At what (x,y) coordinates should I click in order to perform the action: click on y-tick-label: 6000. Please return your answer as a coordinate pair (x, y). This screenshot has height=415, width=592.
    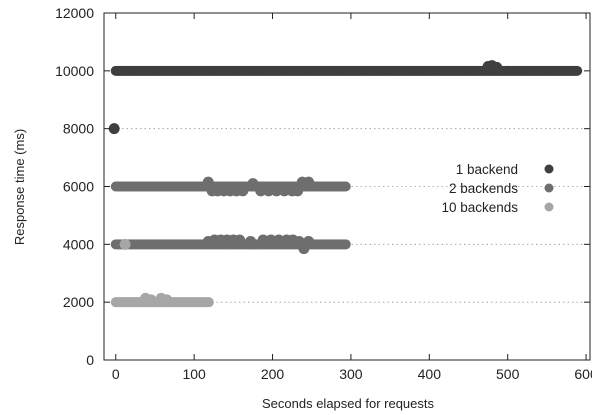
    Looking at the image, I should click on (78, 187).